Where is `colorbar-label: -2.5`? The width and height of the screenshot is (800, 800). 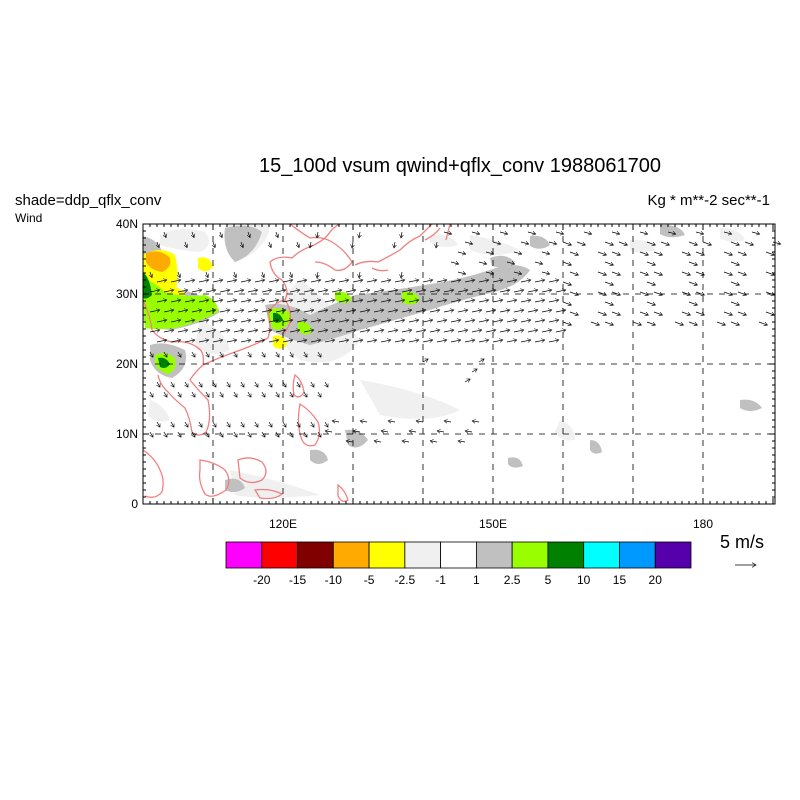 colorbar-label: -2.5 is located at coordinates (405, 580).